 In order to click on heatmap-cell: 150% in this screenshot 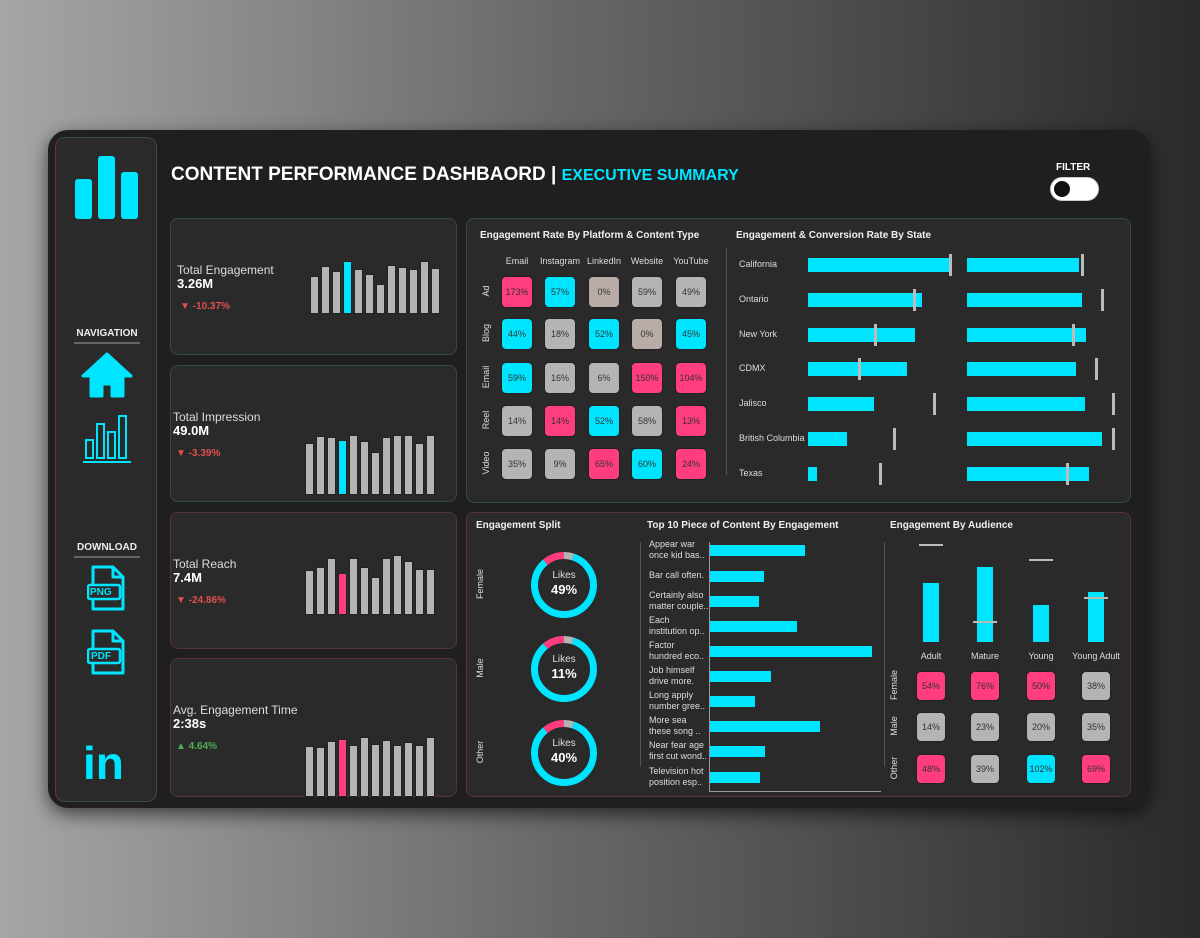, I will do `click(647, 378)`.